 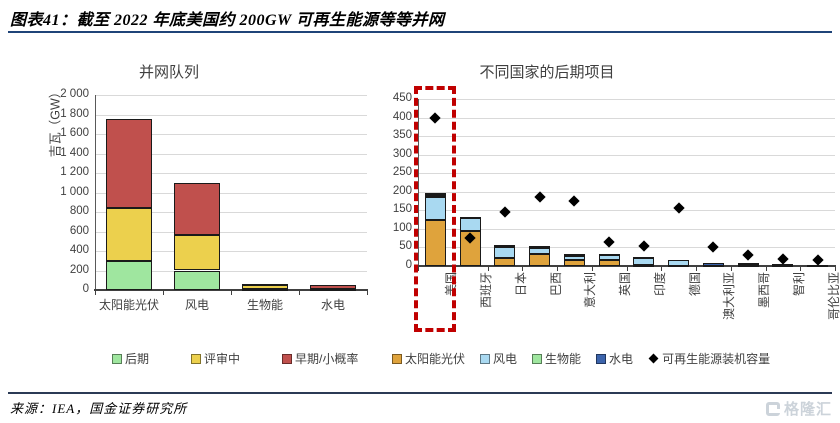 I want to click on y-tick-label: 300, so click(x=402, y=153).